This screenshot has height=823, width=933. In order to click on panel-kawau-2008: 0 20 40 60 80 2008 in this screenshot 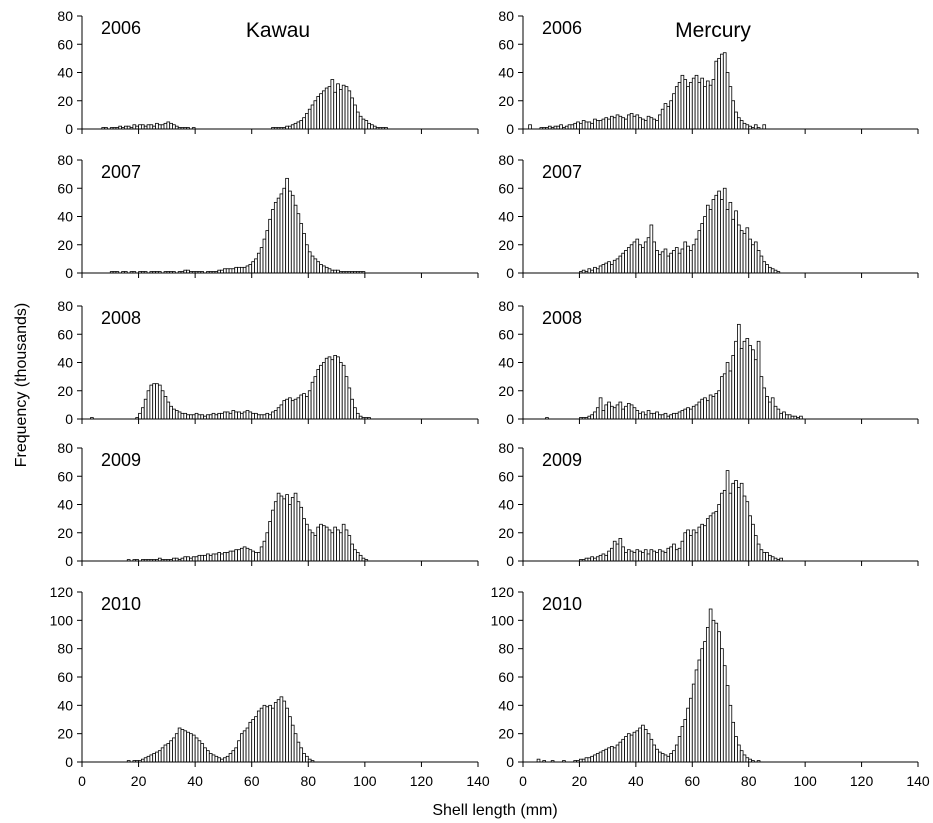, I will do `click(268, 362)`.